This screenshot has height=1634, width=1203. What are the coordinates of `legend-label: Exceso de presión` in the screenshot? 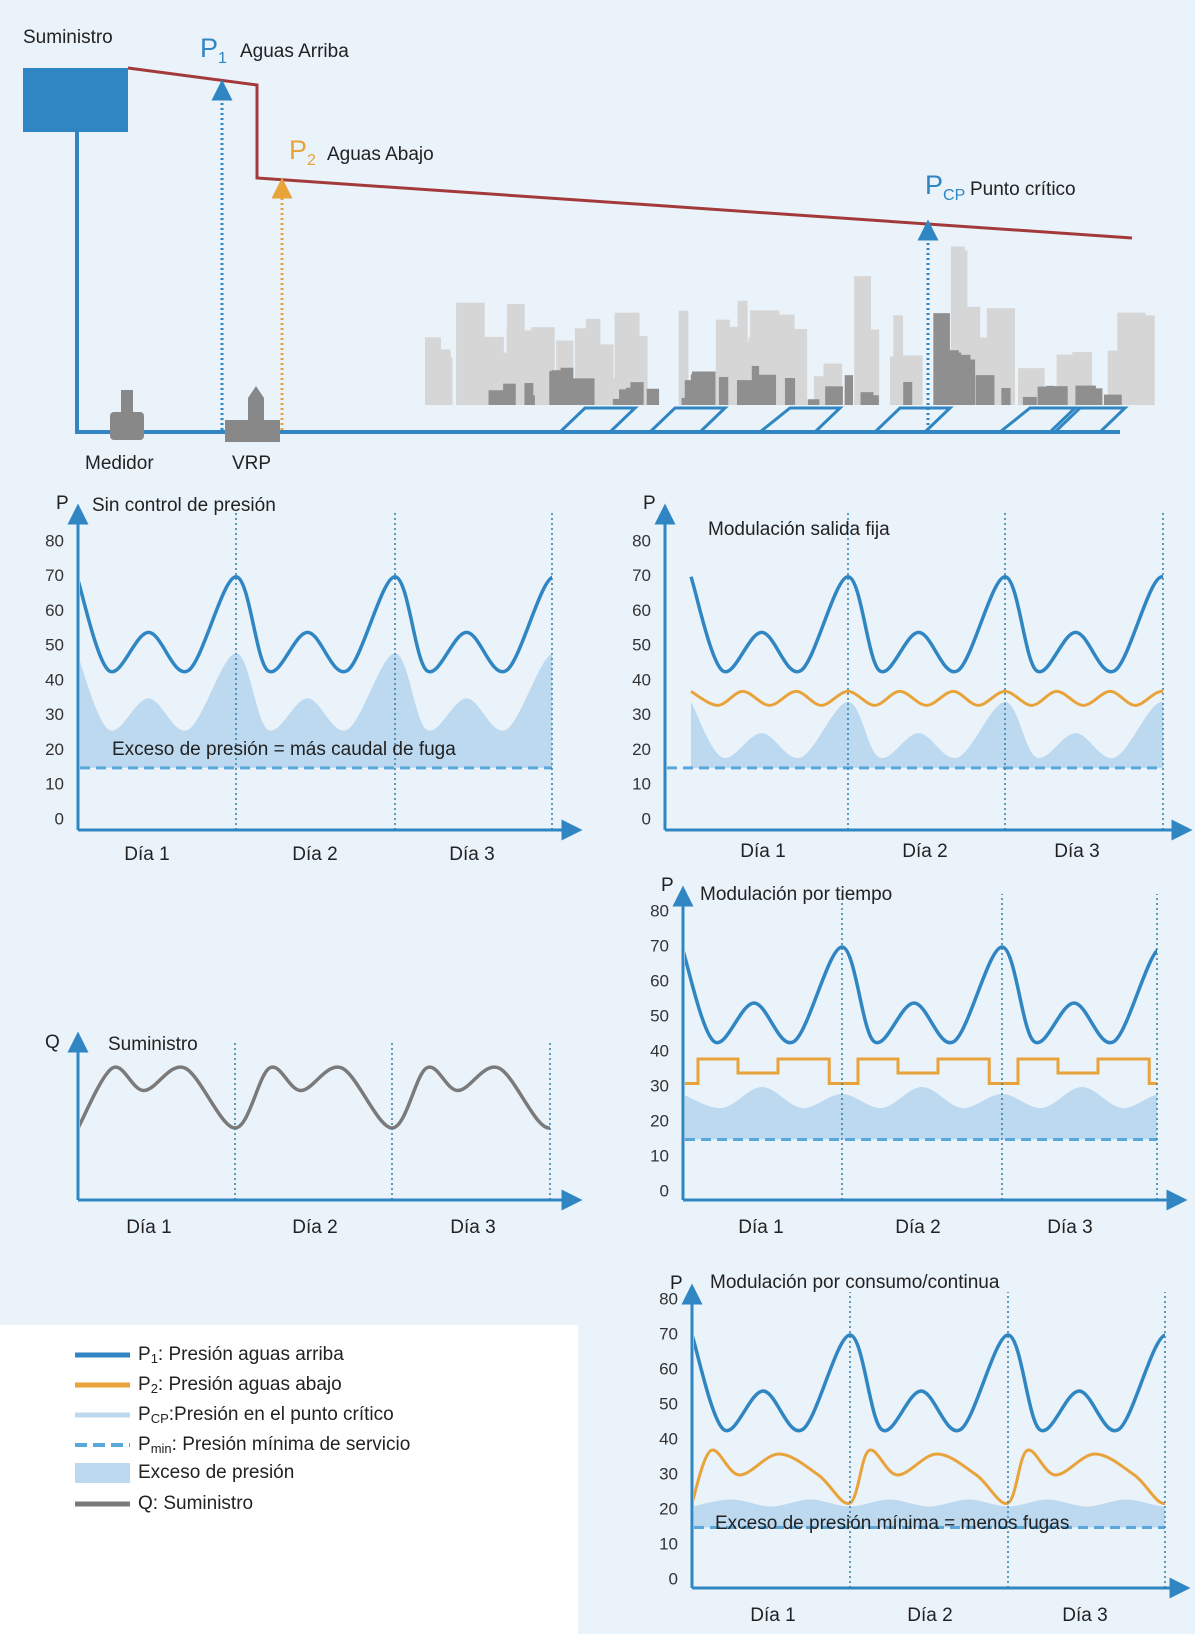 It's located at (216, 1472).